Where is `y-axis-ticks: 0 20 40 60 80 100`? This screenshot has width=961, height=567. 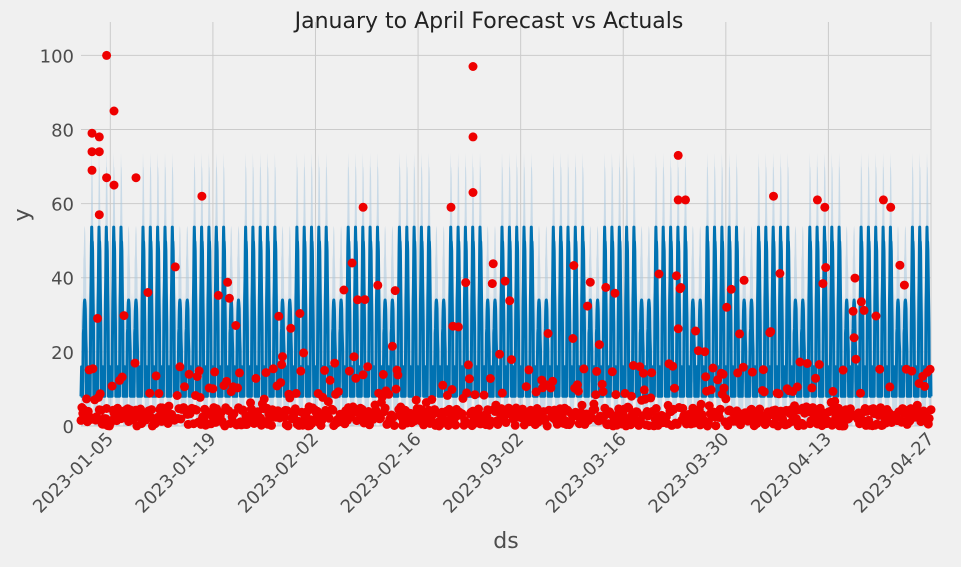
y-axis-ticks: 0 20 40 60 80 100 is located at coordinates (57, 242).